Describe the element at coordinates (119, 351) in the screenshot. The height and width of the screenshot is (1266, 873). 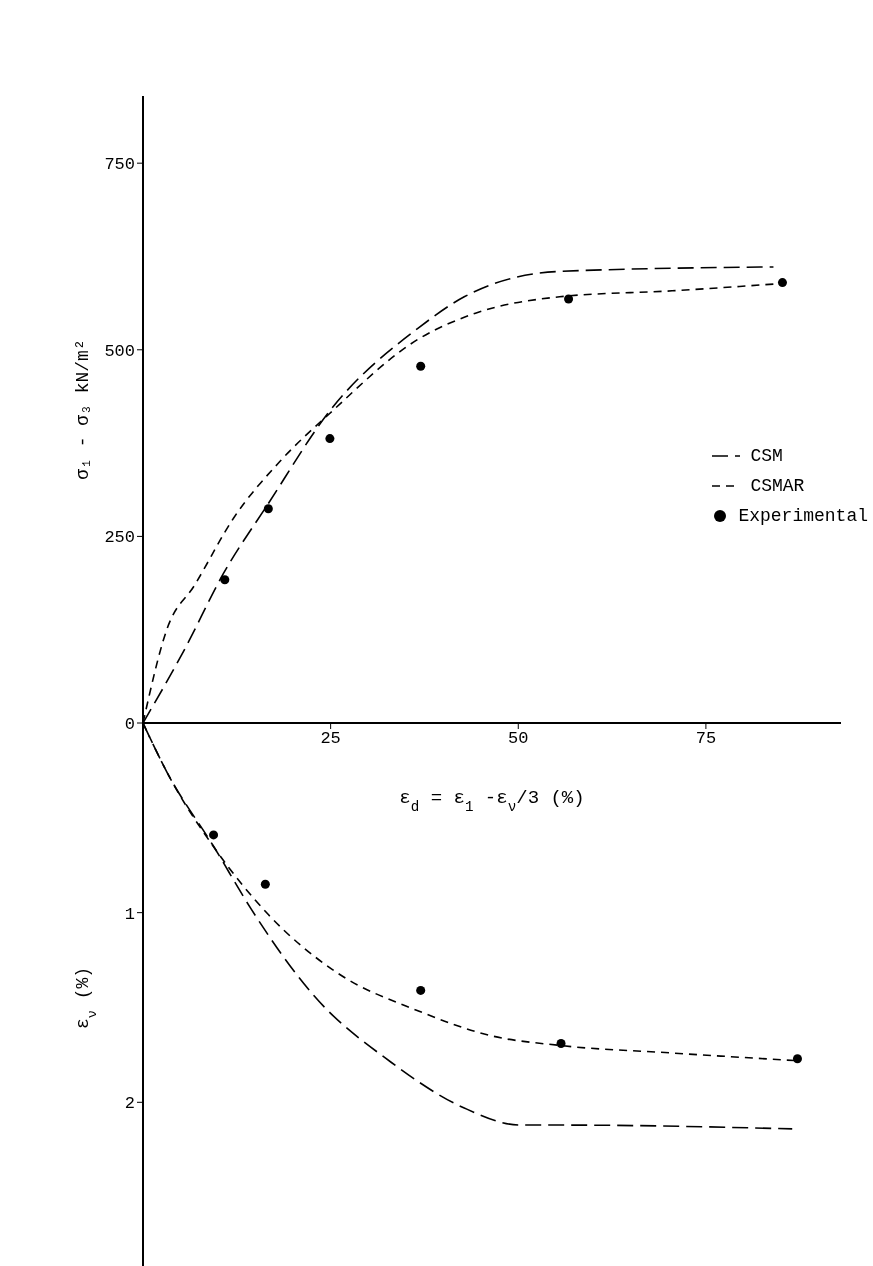
I see `y-tick-label: 500` at that location.